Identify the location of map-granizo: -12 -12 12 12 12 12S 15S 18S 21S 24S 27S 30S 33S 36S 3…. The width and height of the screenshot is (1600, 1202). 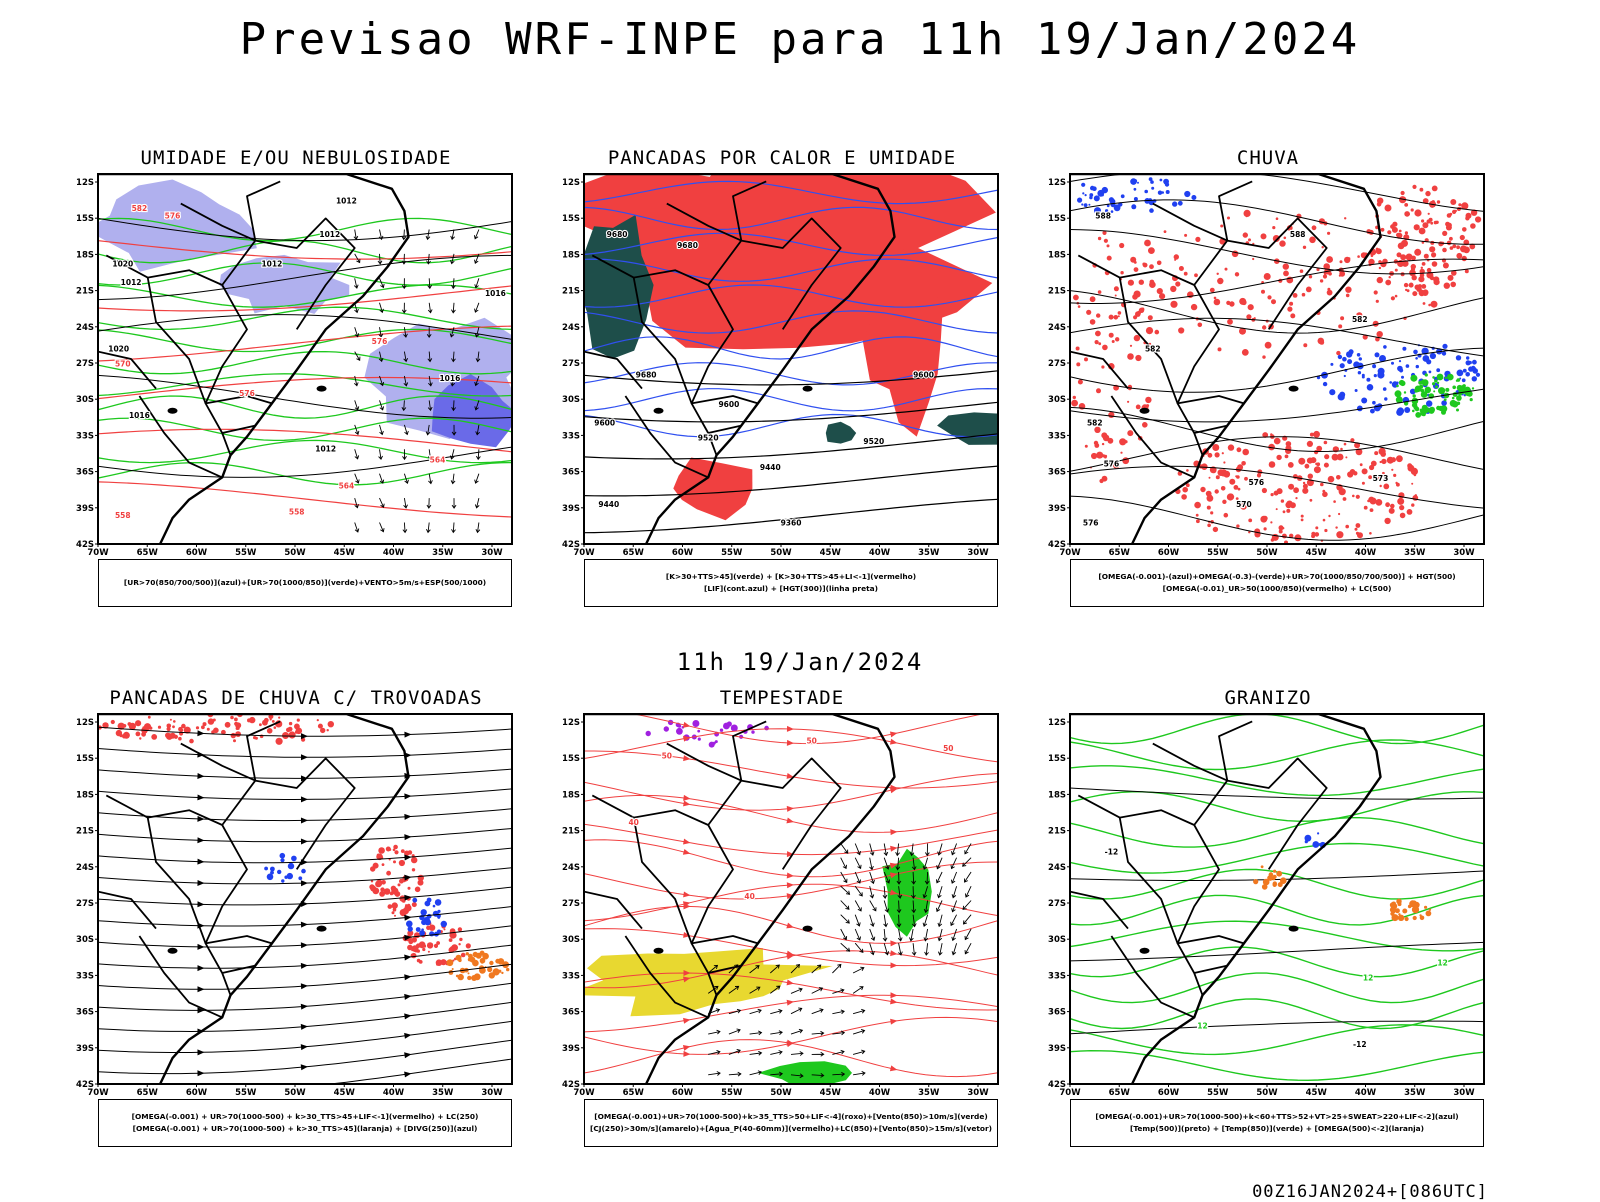
(1268, 902).